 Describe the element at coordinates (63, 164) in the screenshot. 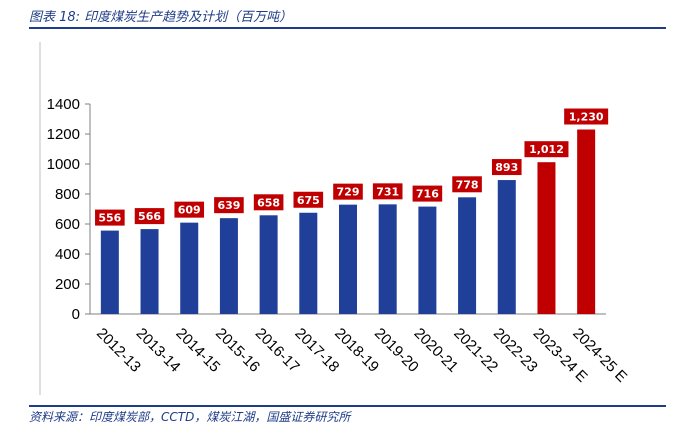

I see `y-tick-label: 1000` at that location.